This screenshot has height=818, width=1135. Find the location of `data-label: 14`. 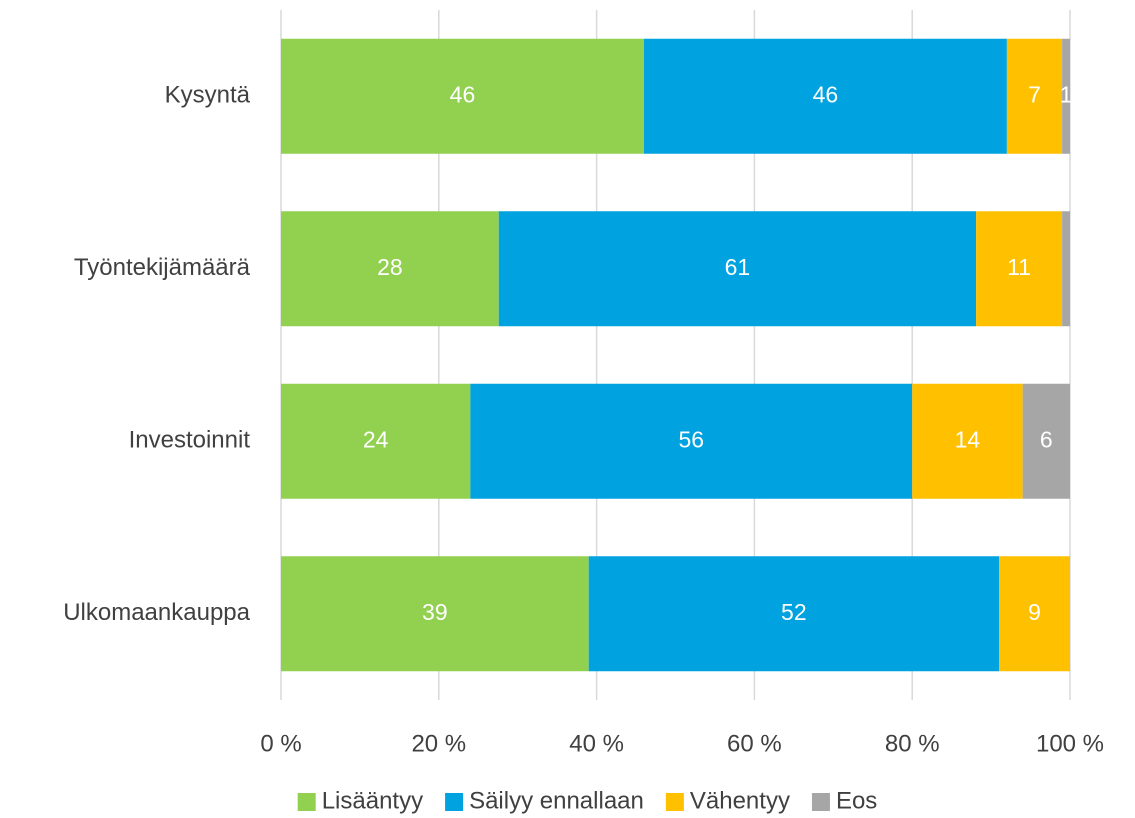

data-label: 14 is located at coordinates (968, 439).